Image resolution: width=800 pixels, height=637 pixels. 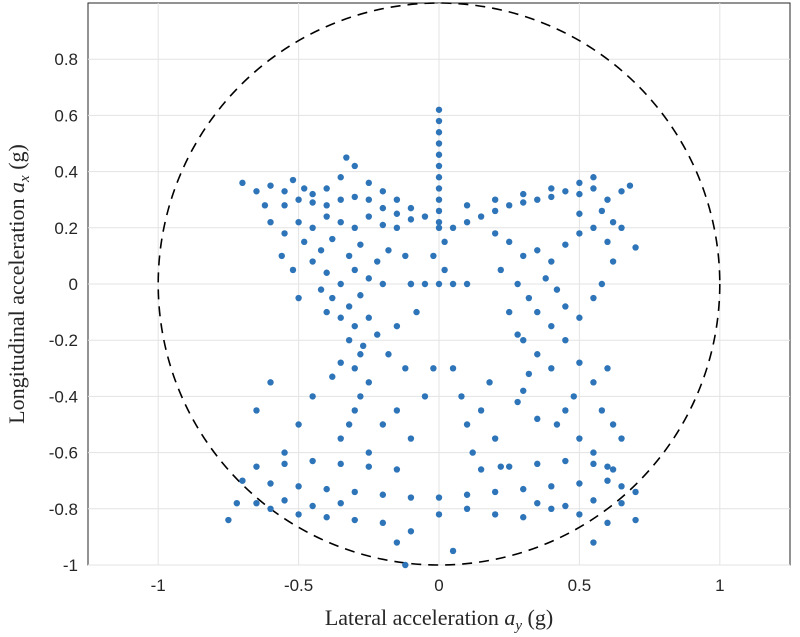 I want to click on y-axis-label-var: a, so click(x=16, y=187).